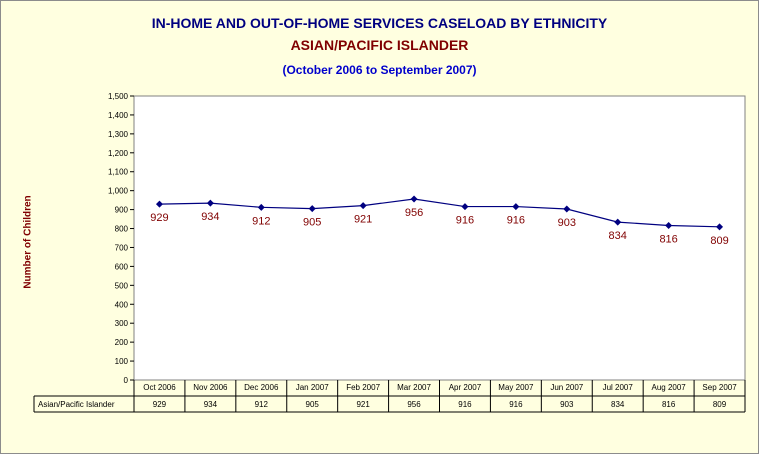  I want to click on table-cell-value: 905, so click(313, 404).